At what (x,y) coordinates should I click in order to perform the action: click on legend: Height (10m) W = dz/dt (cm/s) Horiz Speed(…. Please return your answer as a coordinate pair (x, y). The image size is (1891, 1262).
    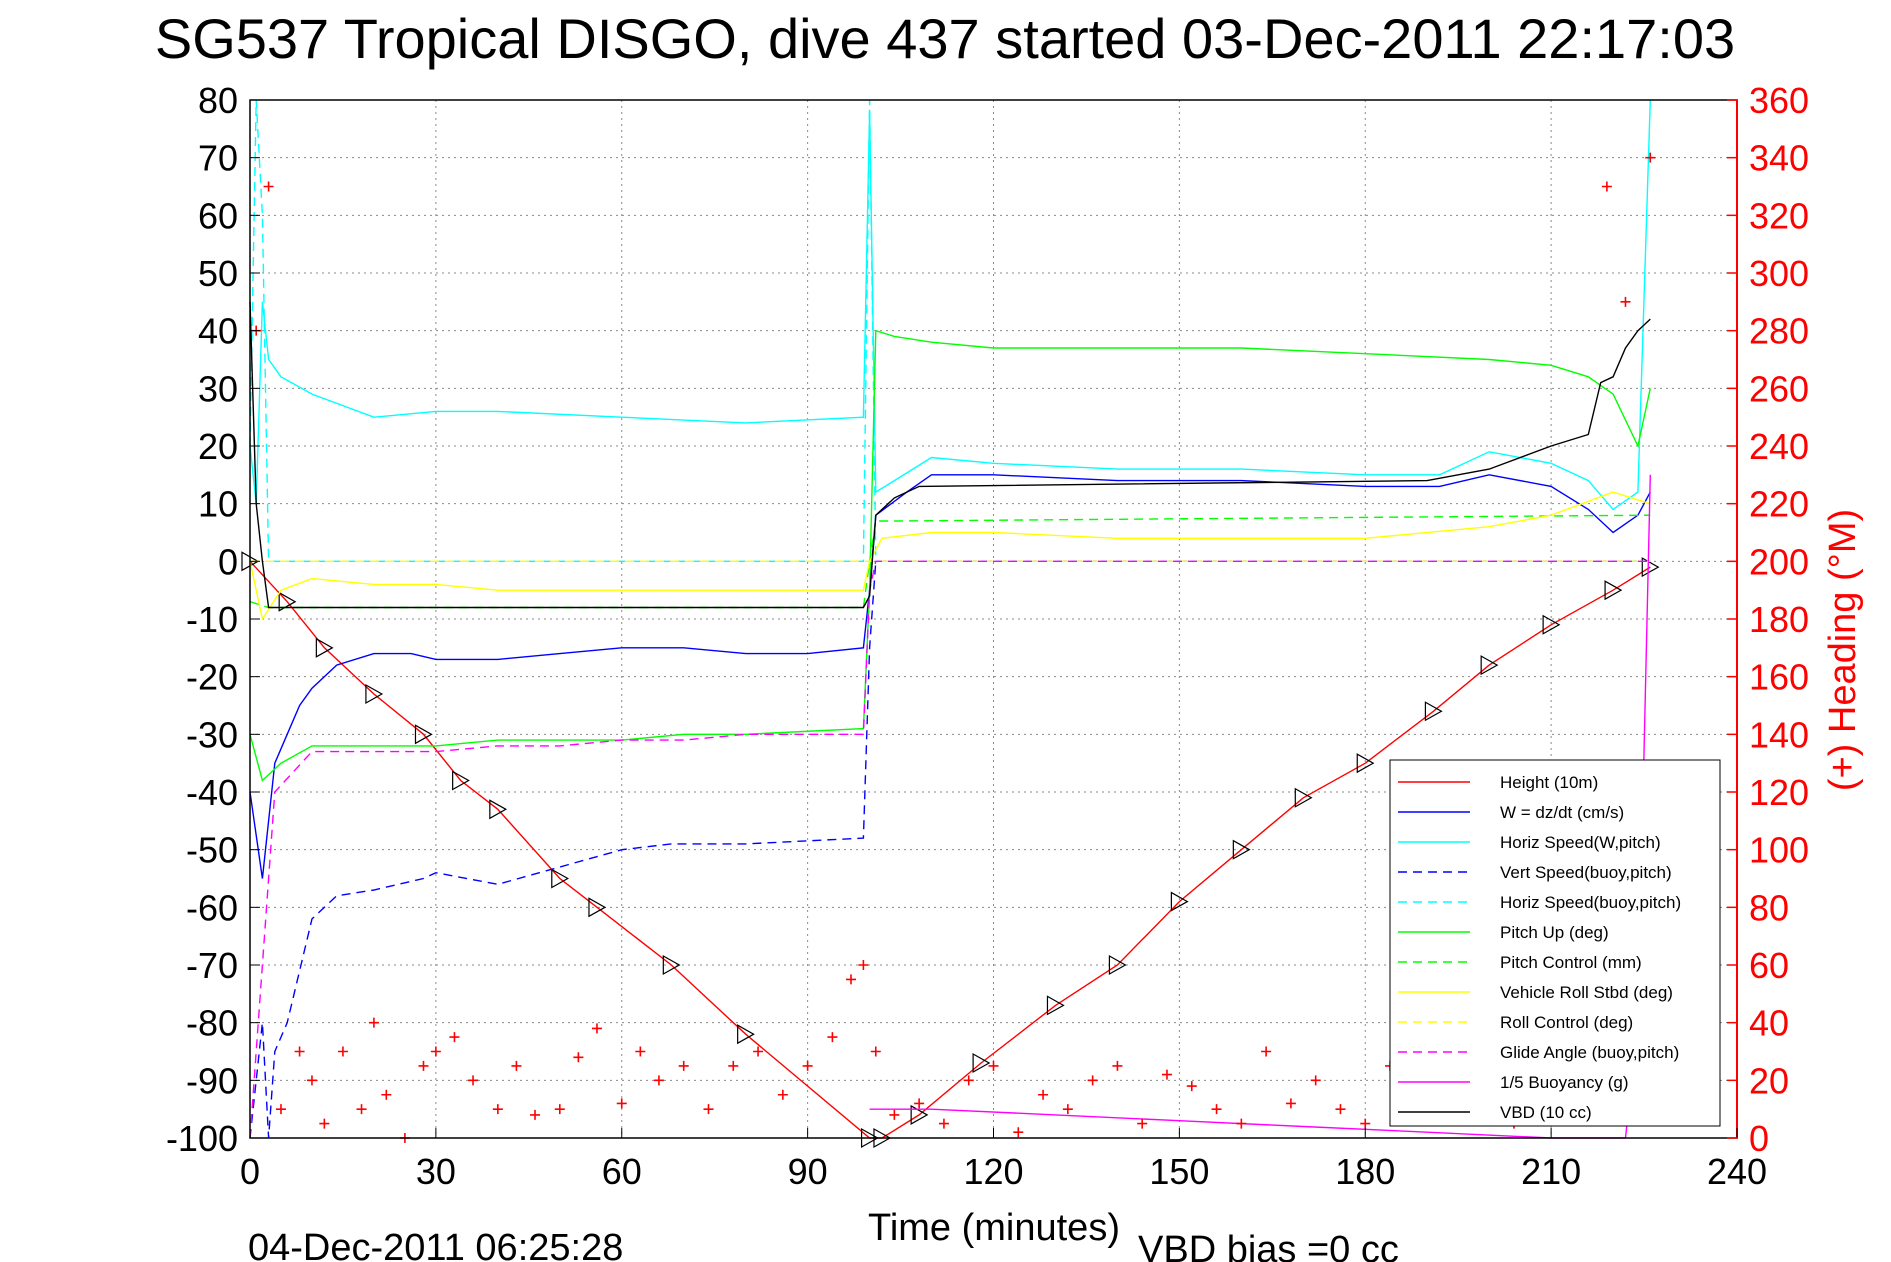
    Looking at the image, I should click on (1555, 943).